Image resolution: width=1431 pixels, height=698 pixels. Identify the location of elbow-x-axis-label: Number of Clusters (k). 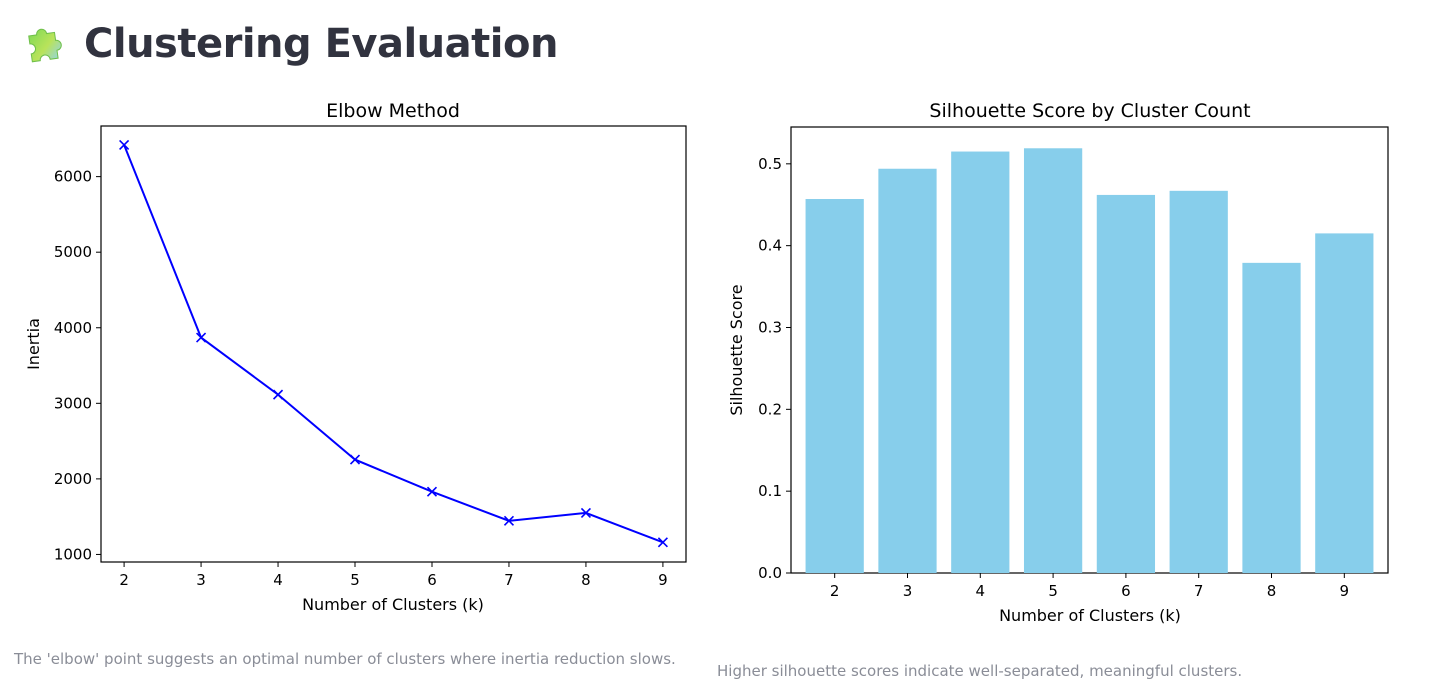
(393, 604).